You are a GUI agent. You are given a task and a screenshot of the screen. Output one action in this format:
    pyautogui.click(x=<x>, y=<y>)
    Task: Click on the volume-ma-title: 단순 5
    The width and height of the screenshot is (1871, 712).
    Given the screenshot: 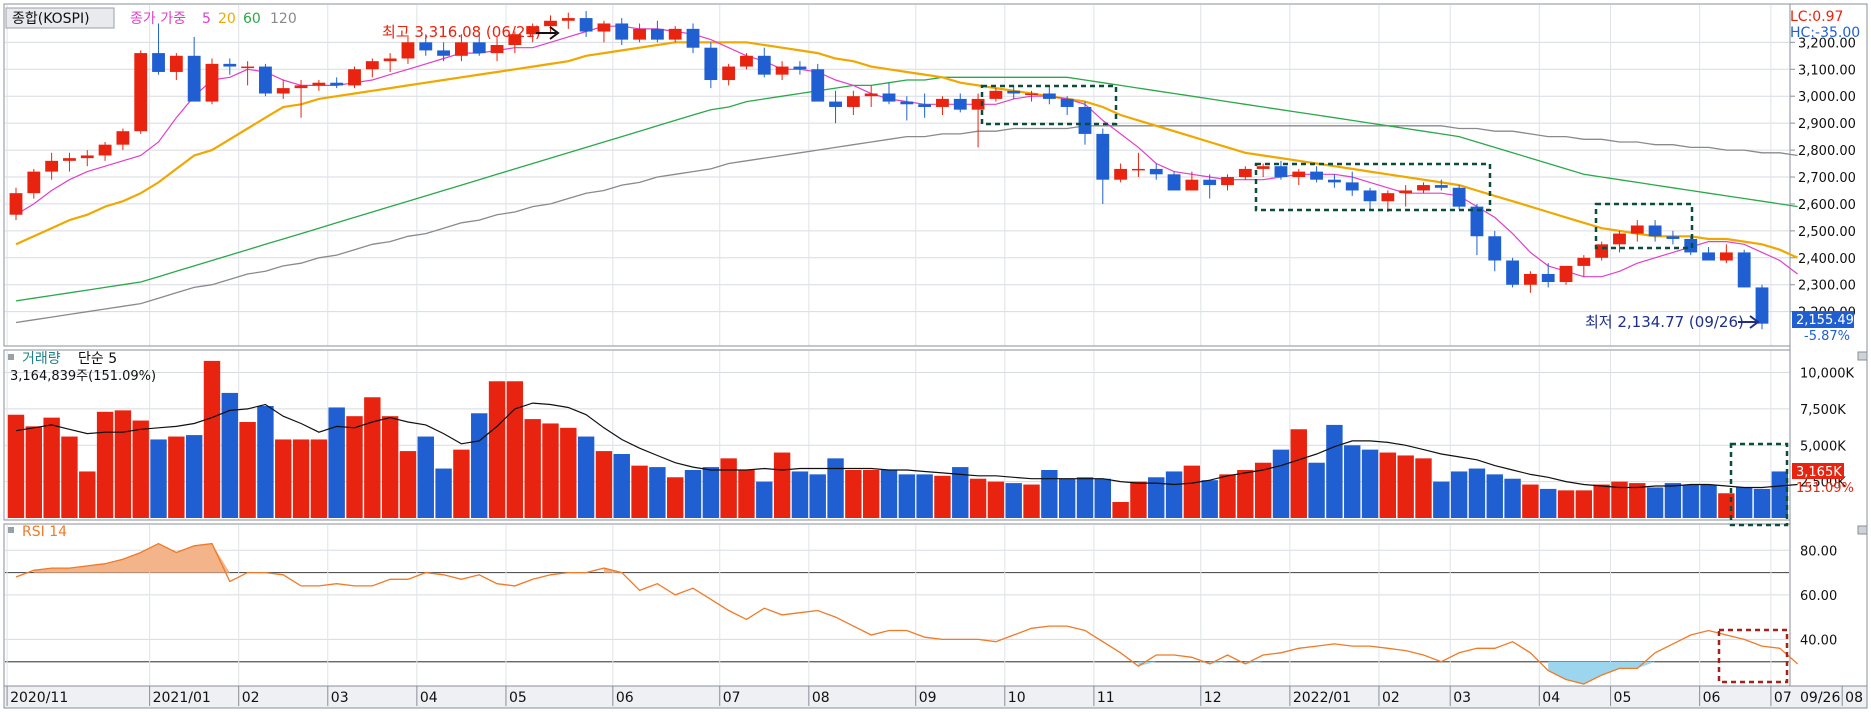 What is the action you would take?
    pyautogui.click(x=97, y=359)
    